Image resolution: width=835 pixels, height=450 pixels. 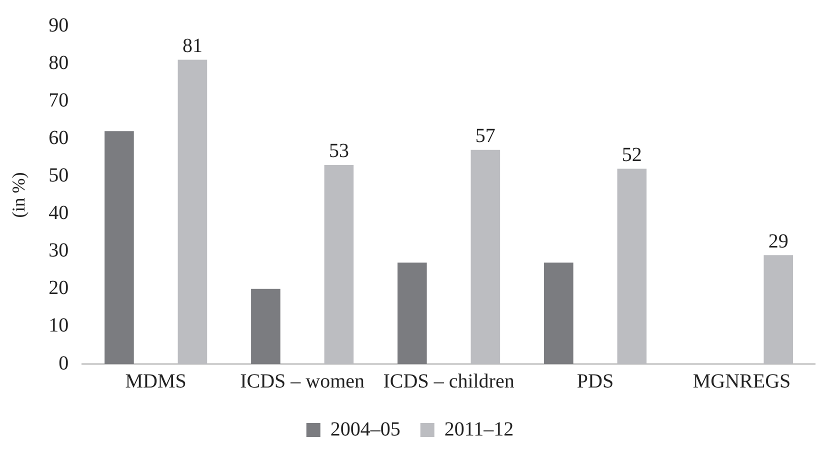 What do you see at coordinates (58, 100) in the screenshot?
I see `y-tick-label: 70` at bounding box center [58, 100].